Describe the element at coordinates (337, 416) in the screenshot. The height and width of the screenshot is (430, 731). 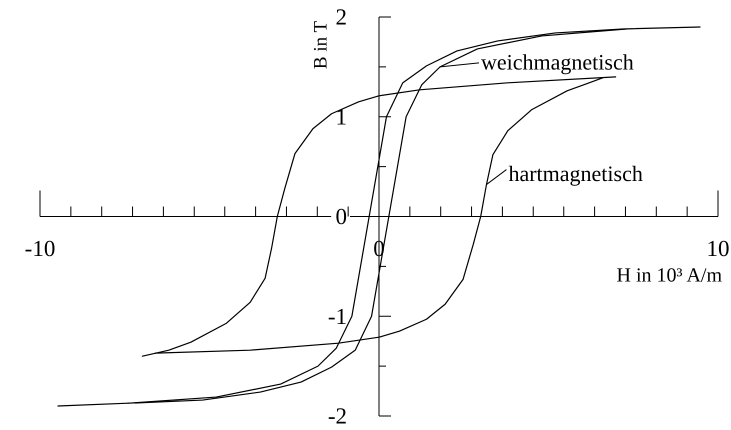
I see `y-tick-label: -2` at that location.